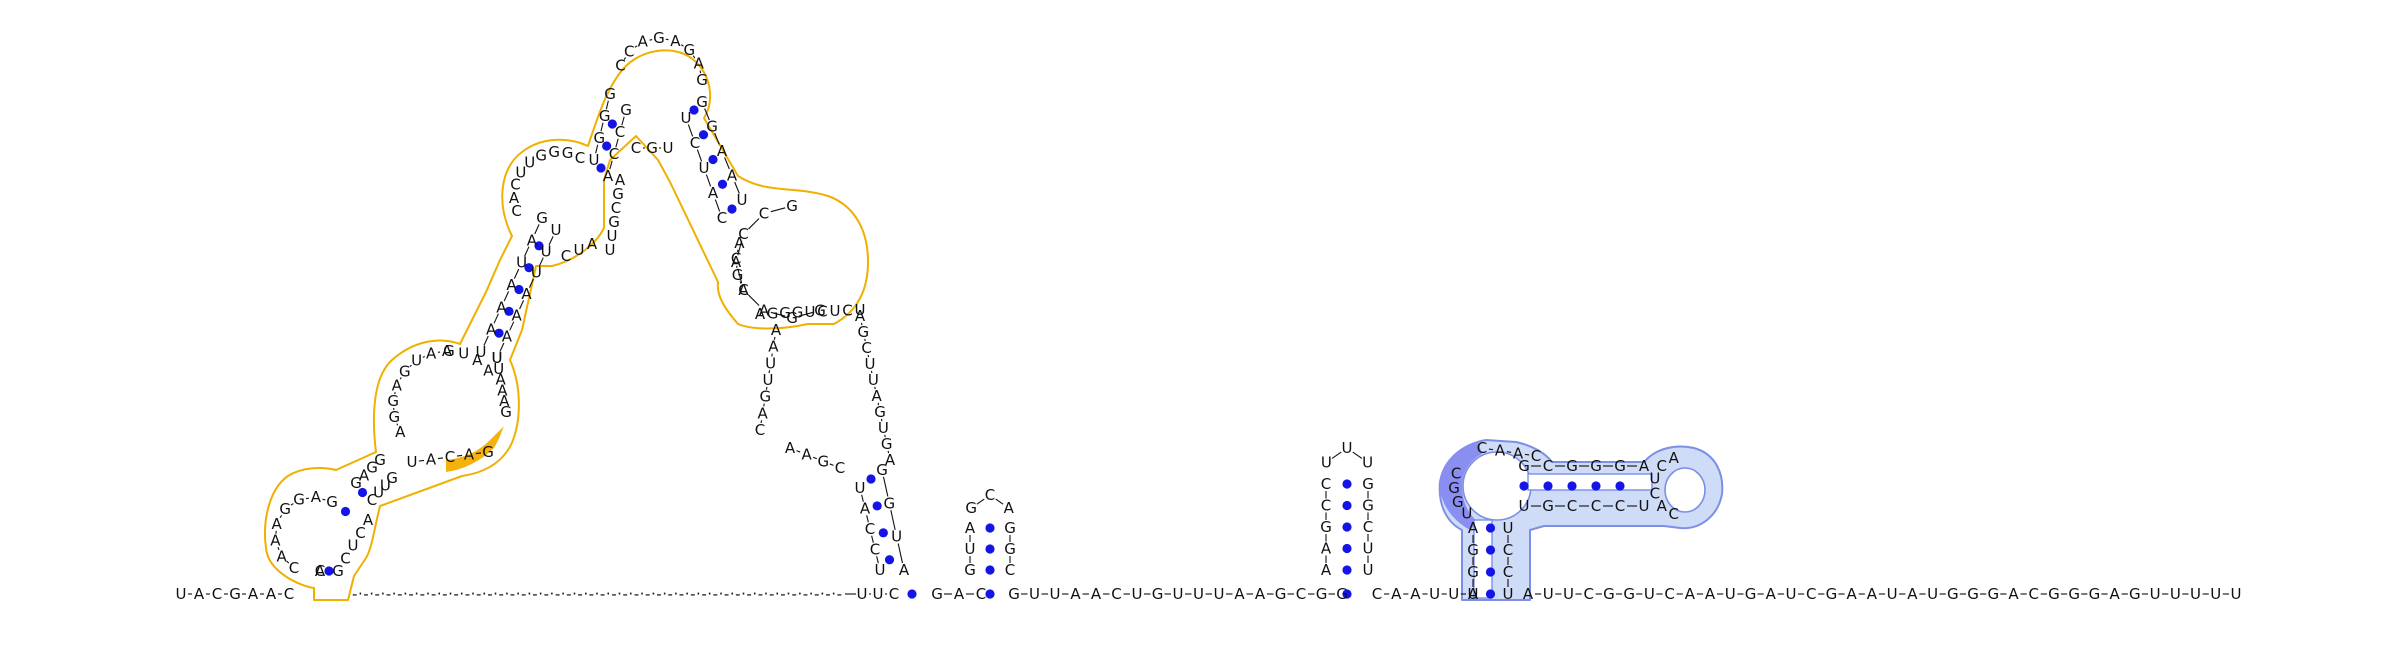 The height and width of the screenshot is (646, 2400). What do you see at coordinates (1644, 506) in the screenshot?
I see `blue-helix-nucleotide: U` at bounding box center [1644, 506].